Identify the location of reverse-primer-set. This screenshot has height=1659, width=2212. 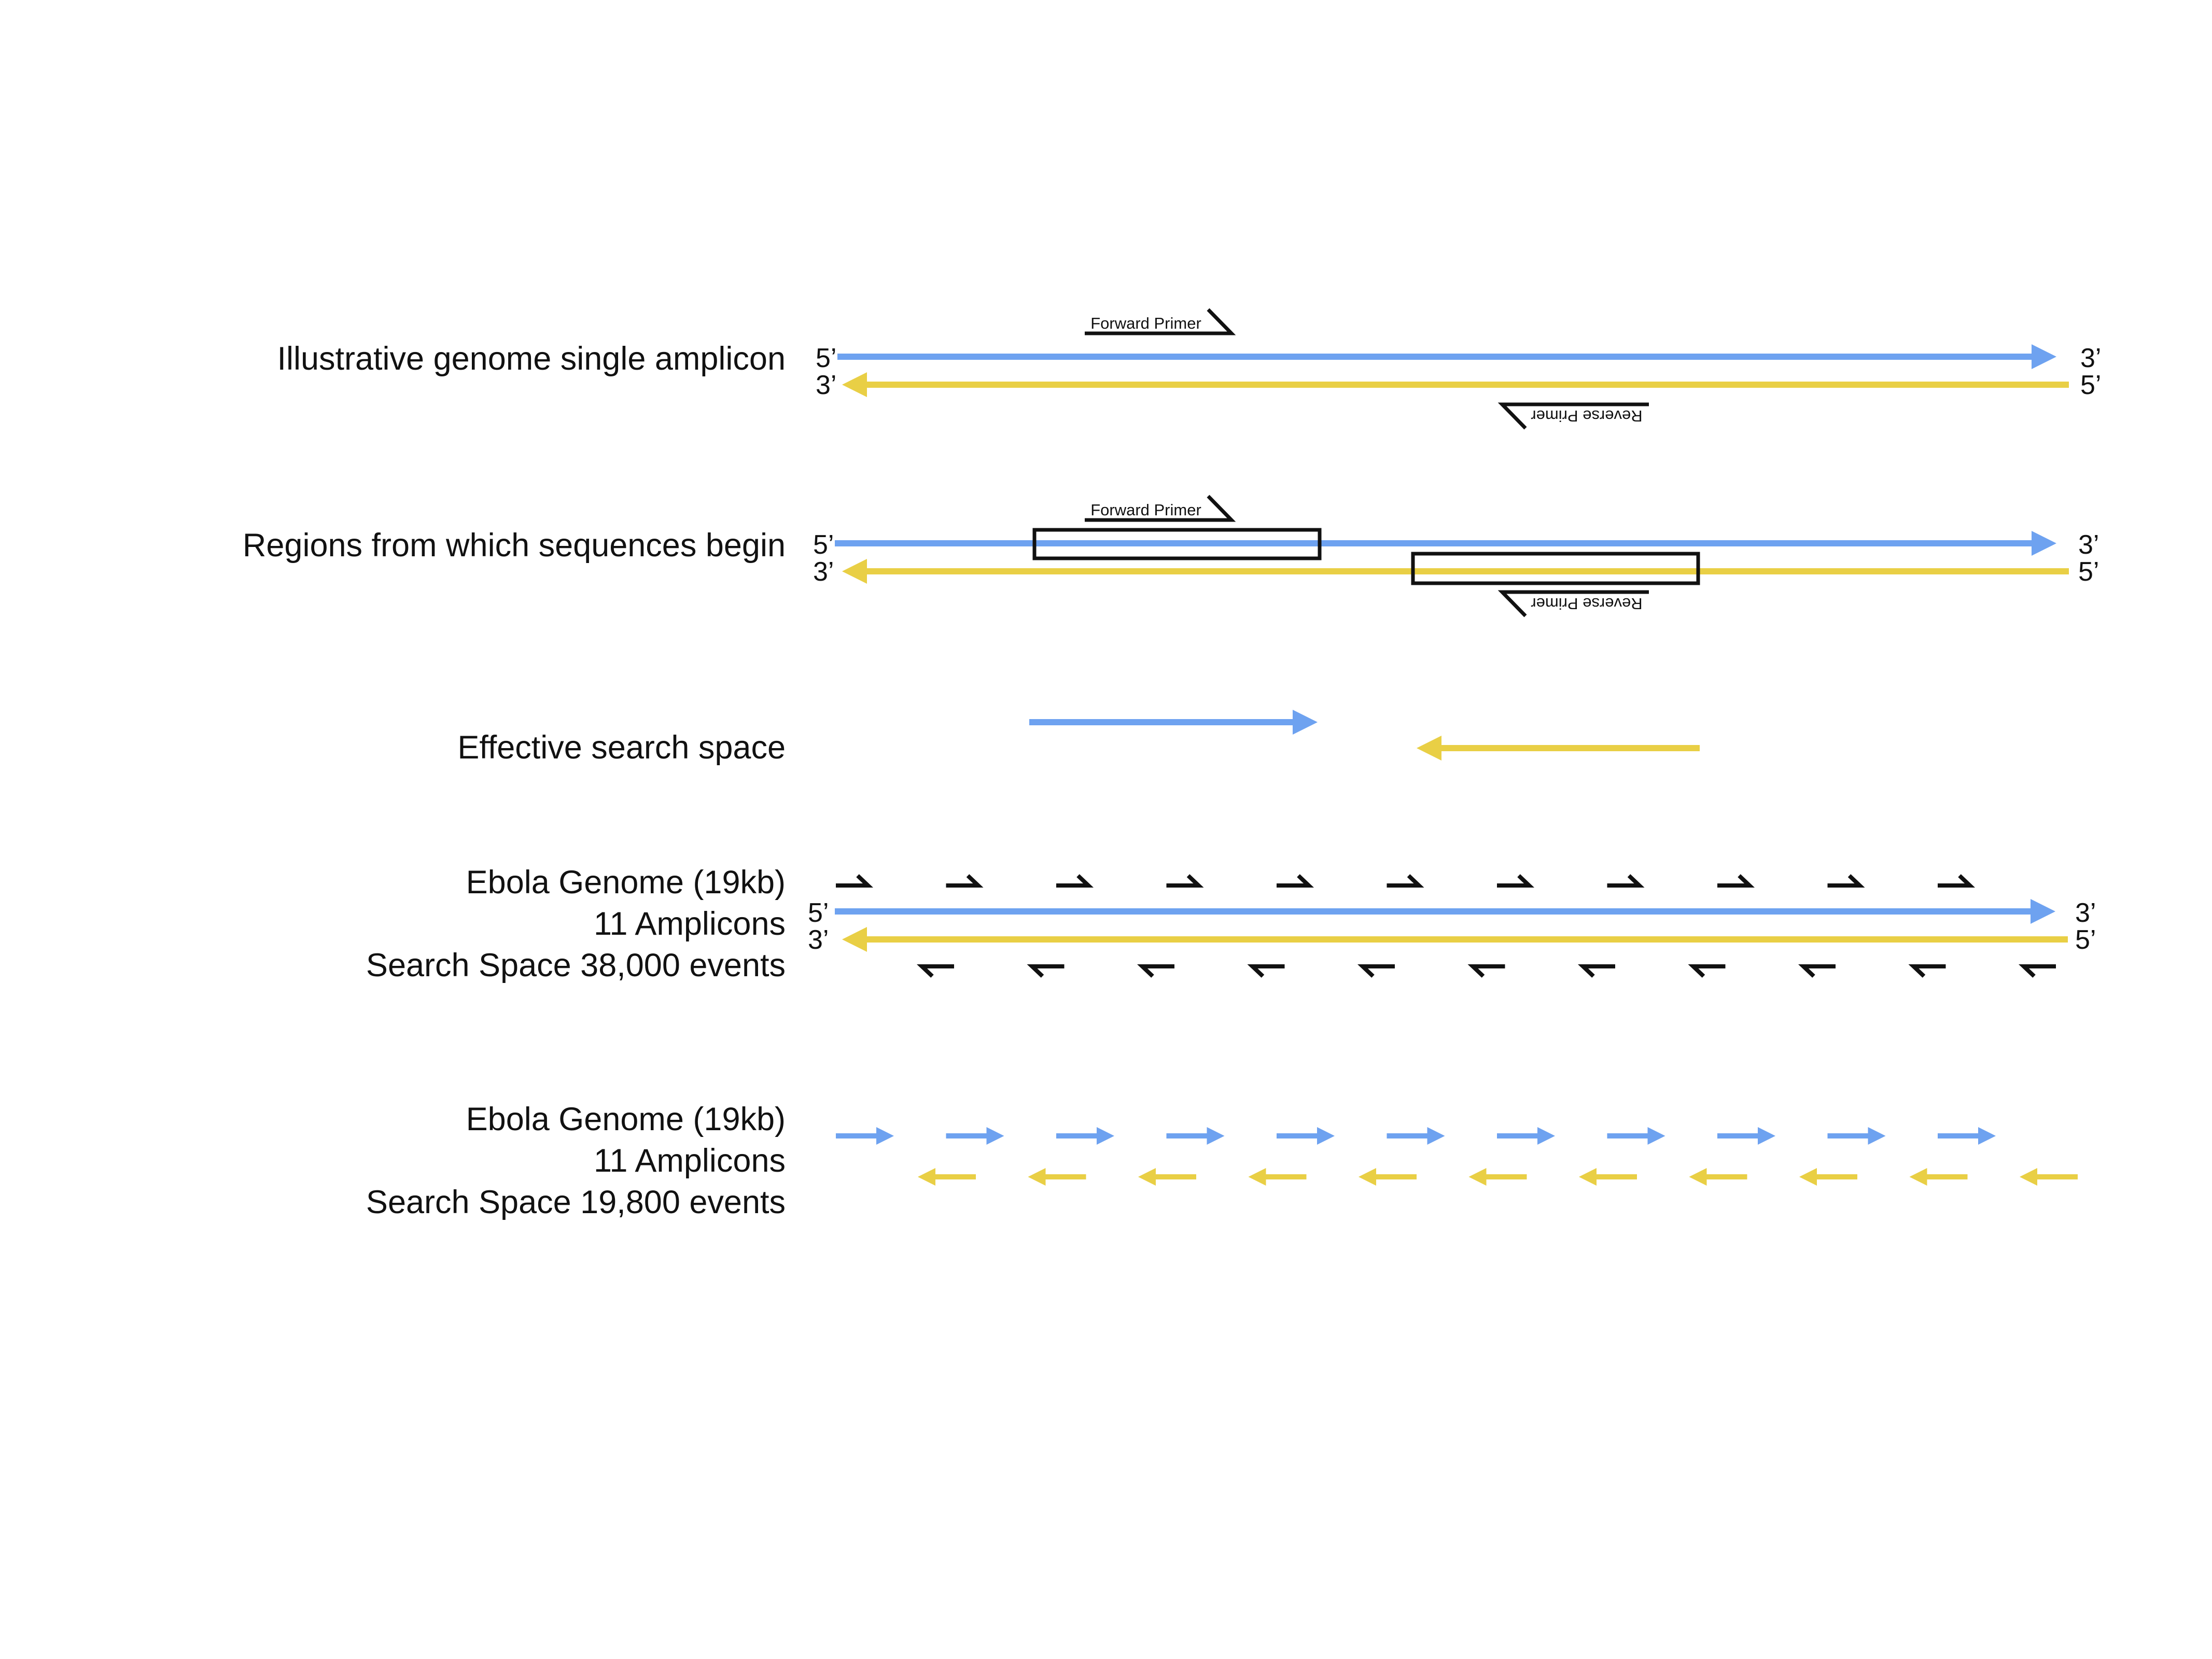
(1486, 971).